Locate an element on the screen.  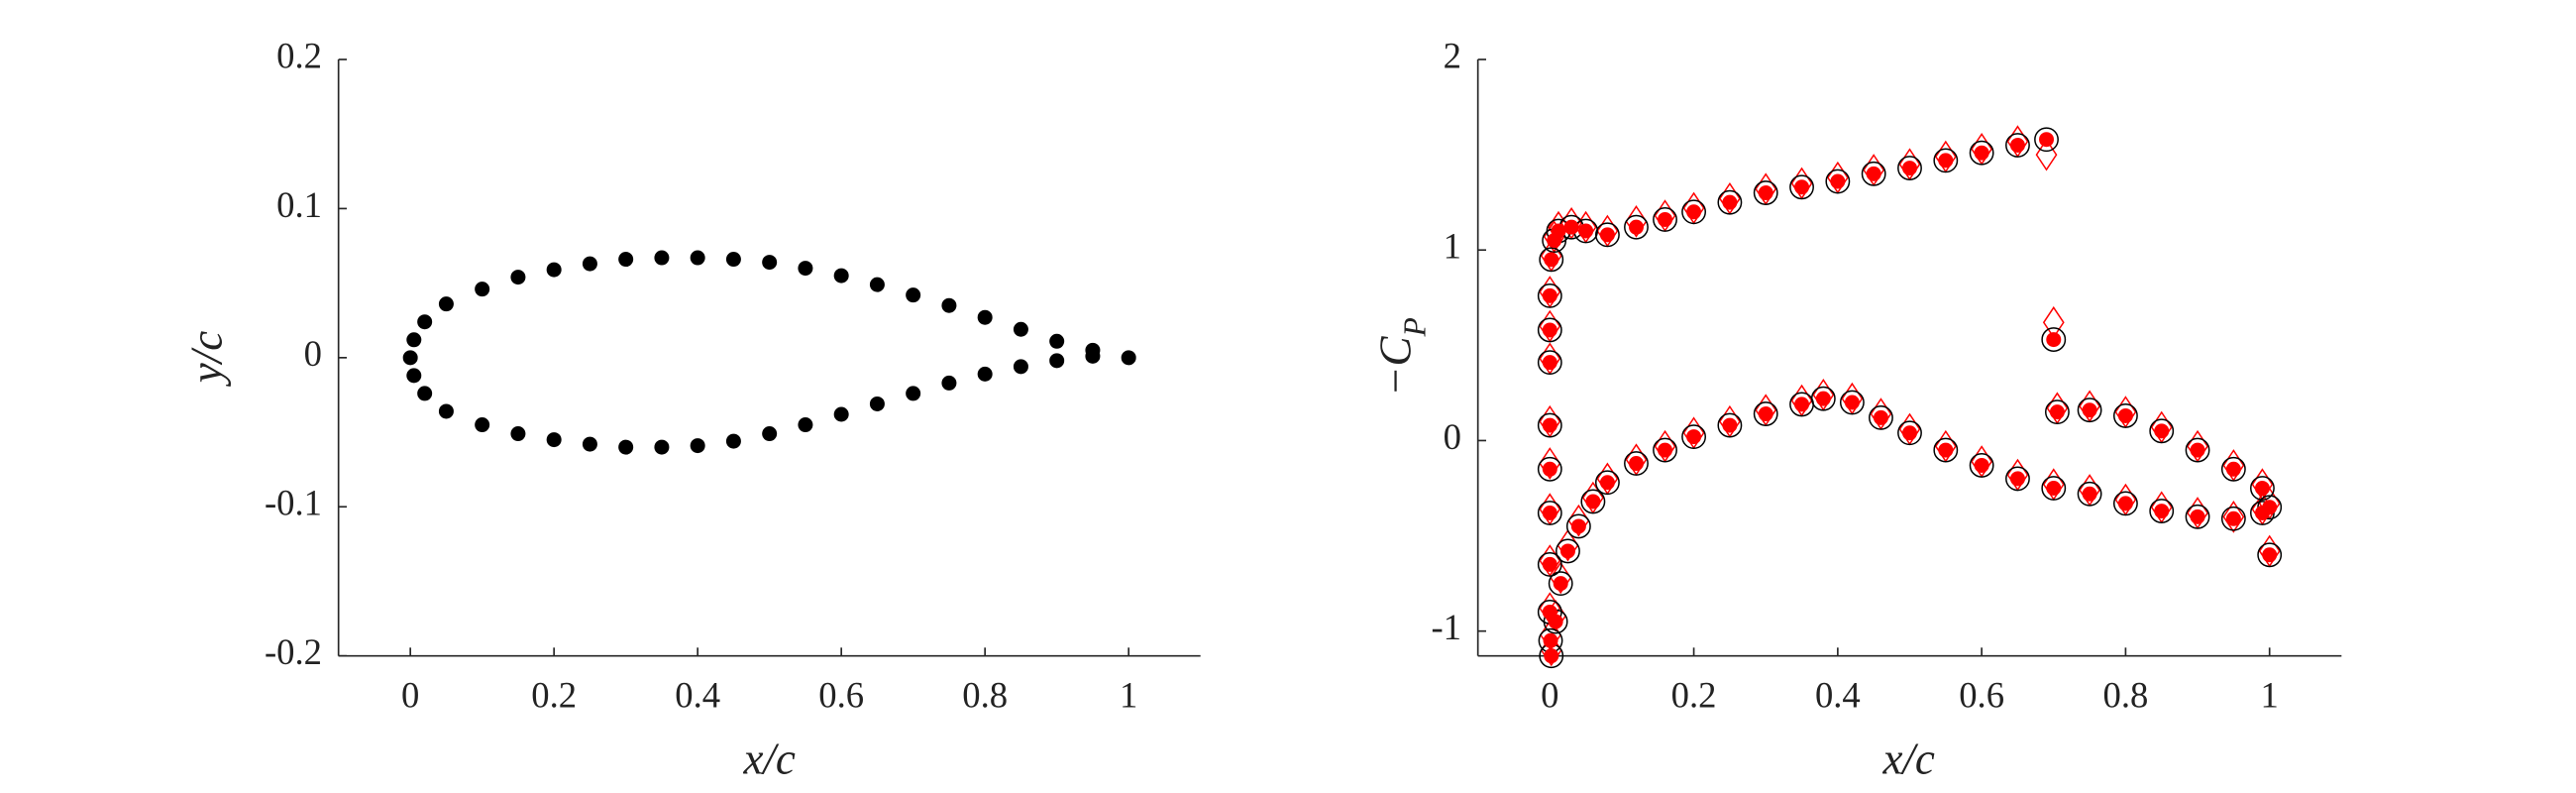
x-tick-label: 0.6 is located at coordinates (841, 694).